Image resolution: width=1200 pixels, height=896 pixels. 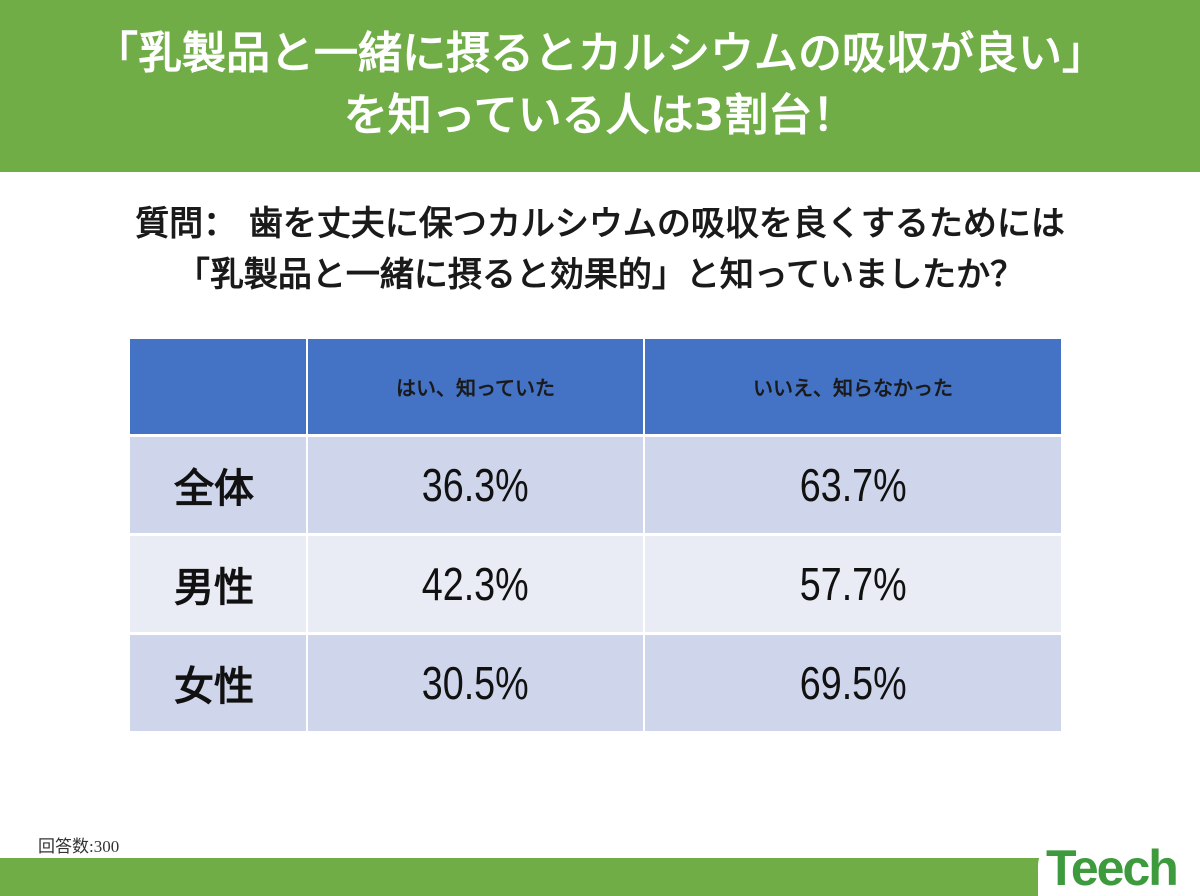 I want to click on question-line-1: 質問： 歯を丈夫に保つカルシウムの吸収を良くするためには, so click(x=600, y=224).